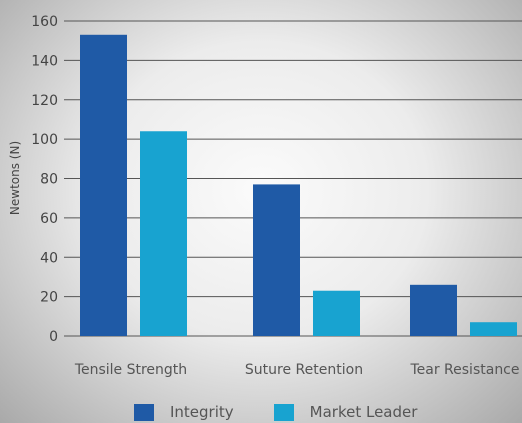 Image resolution: width=522 pixels, height=423 pixels. Describe the element at coordinates (44, 140) in the screenshot. I see `y-tick-label-100: 100` at that location.